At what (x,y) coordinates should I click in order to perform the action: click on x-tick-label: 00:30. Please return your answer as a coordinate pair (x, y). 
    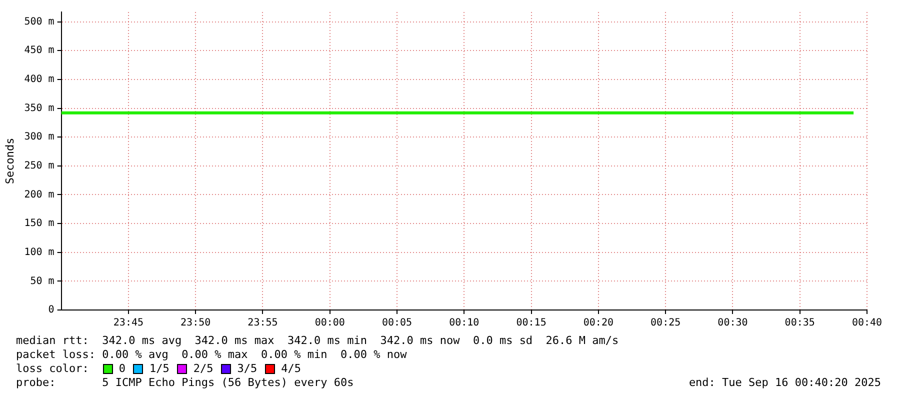
    Looking at the image, I should click on (733, 323).